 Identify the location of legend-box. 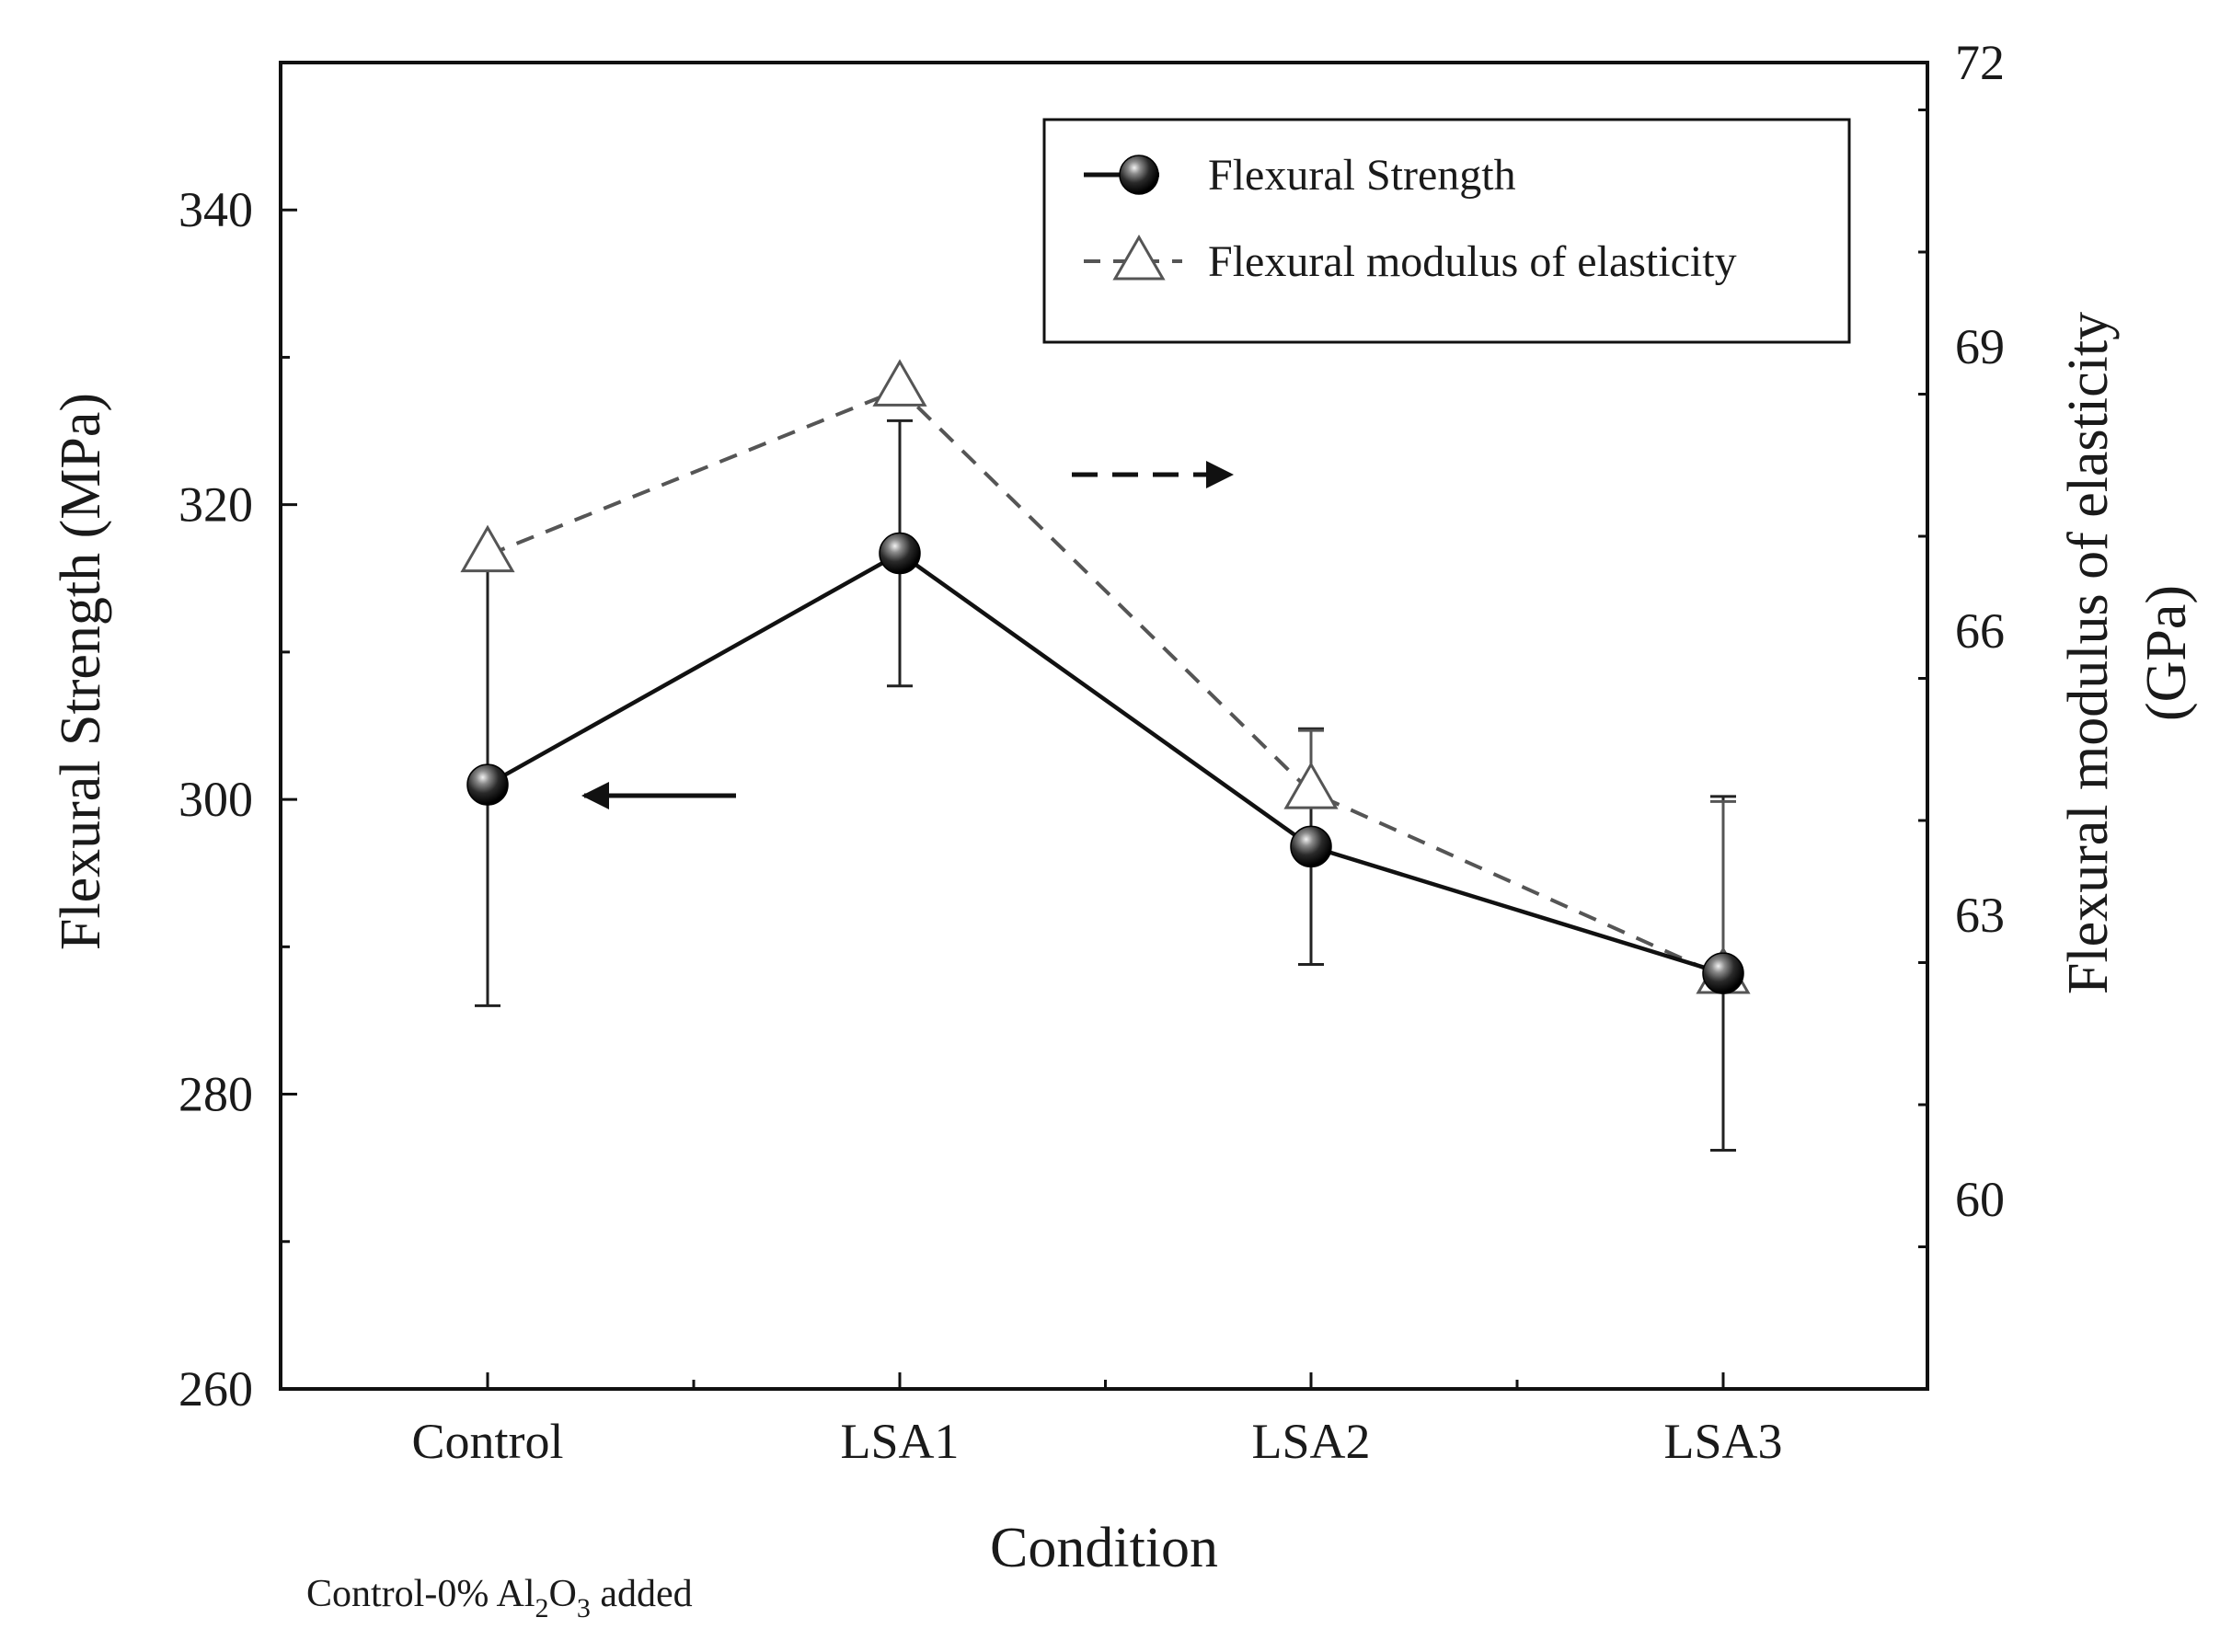
(1446, 231).